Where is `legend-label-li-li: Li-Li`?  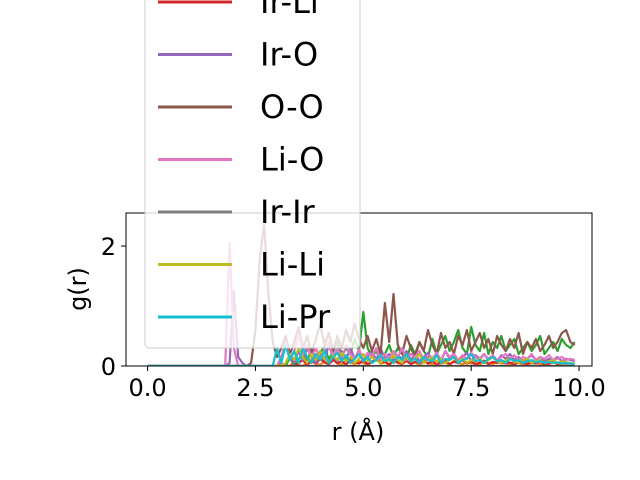 legend-label-li-li: Li-Li is located at coordinates (292, 265).